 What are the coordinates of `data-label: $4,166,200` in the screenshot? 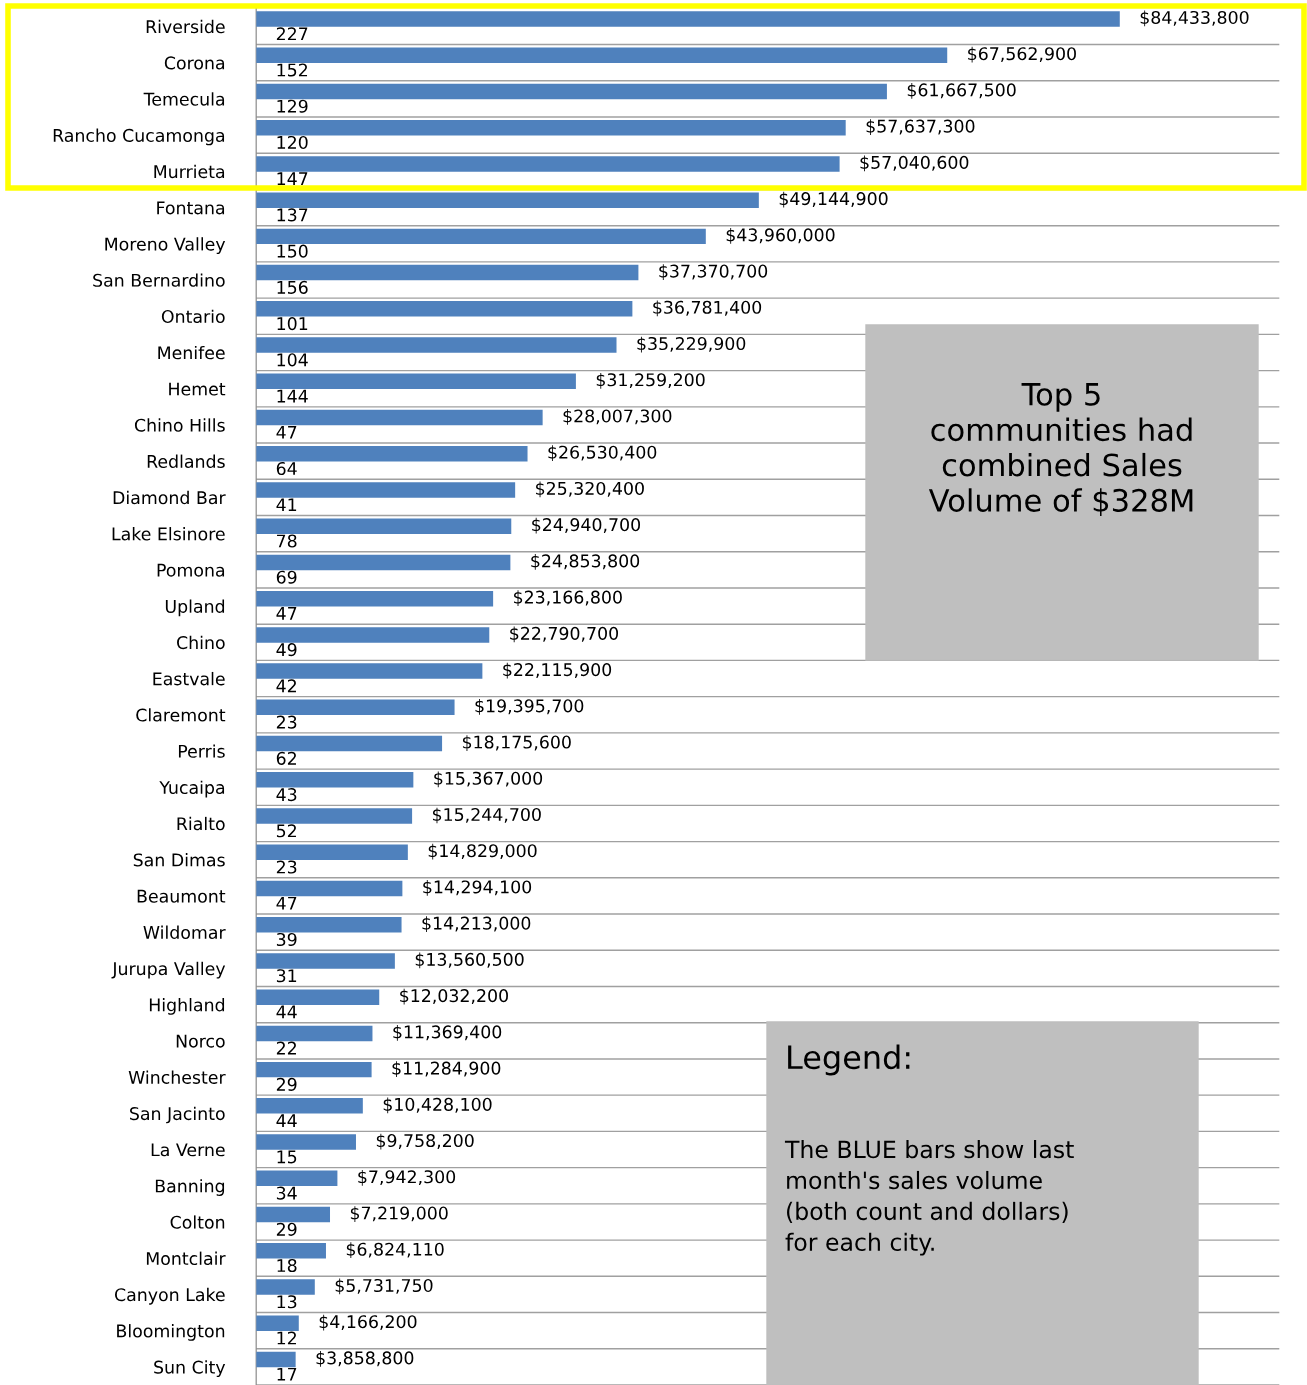 It's located at (368, 1322).